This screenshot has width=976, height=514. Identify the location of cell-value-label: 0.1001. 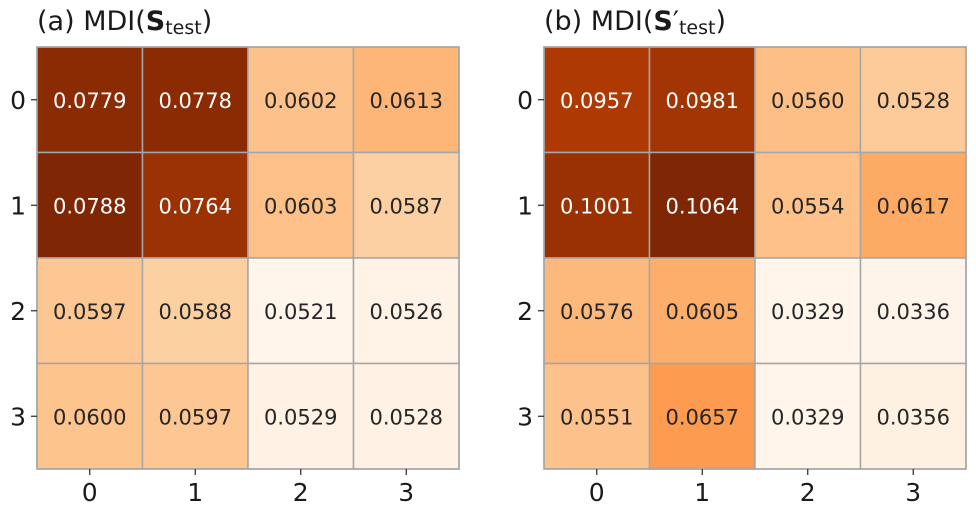
(596, 206).